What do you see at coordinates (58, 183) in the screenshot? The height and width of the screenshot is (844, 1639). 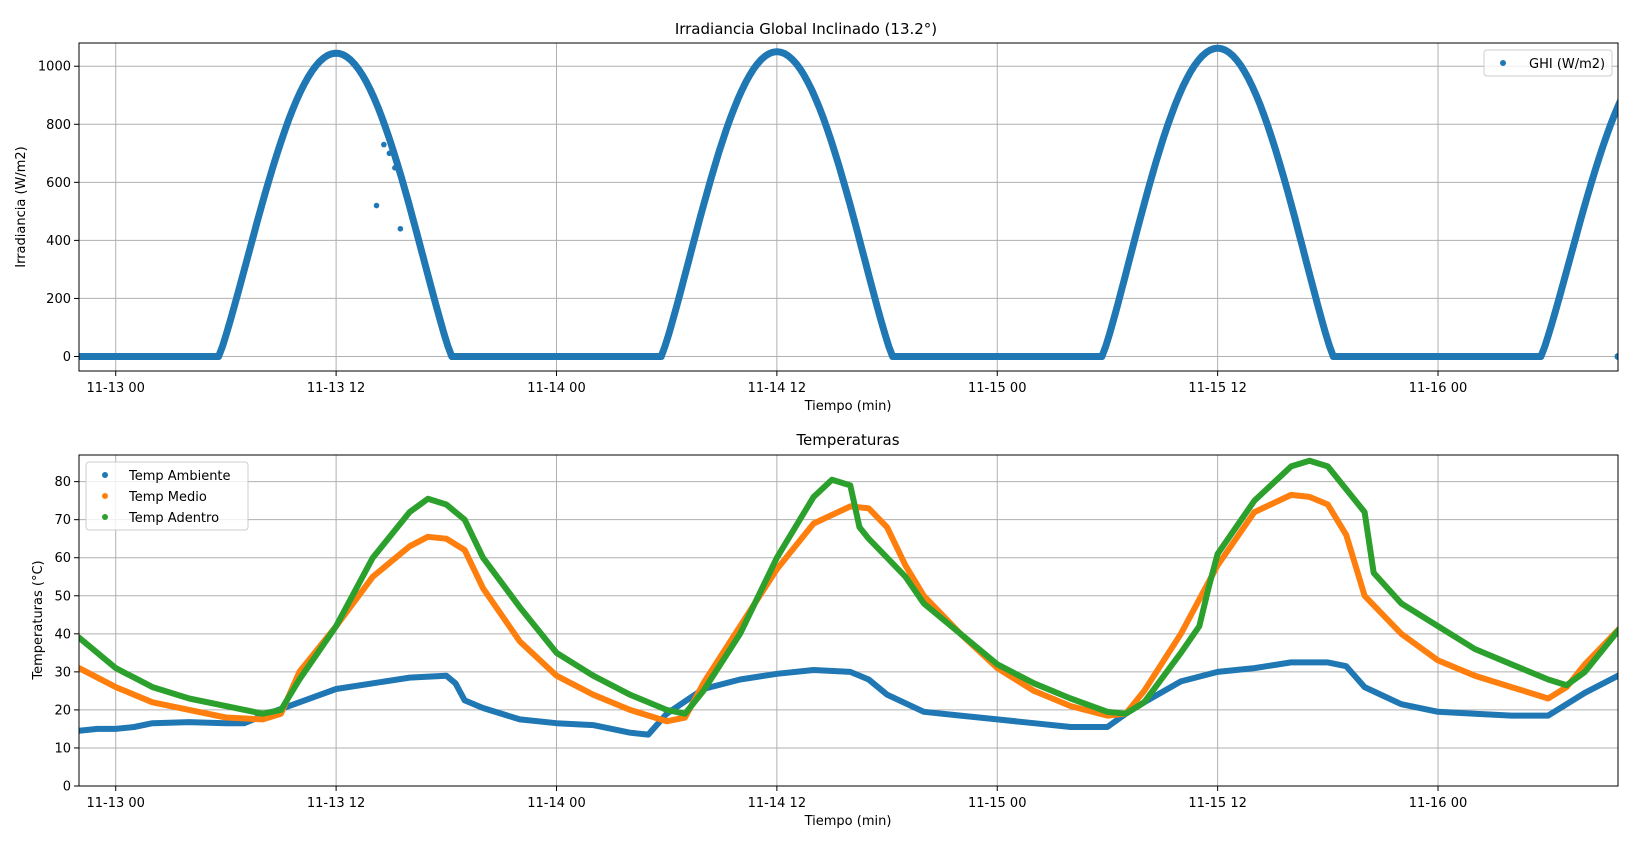 I see `y-tick-label: 600` at bounding box center [58, 183].